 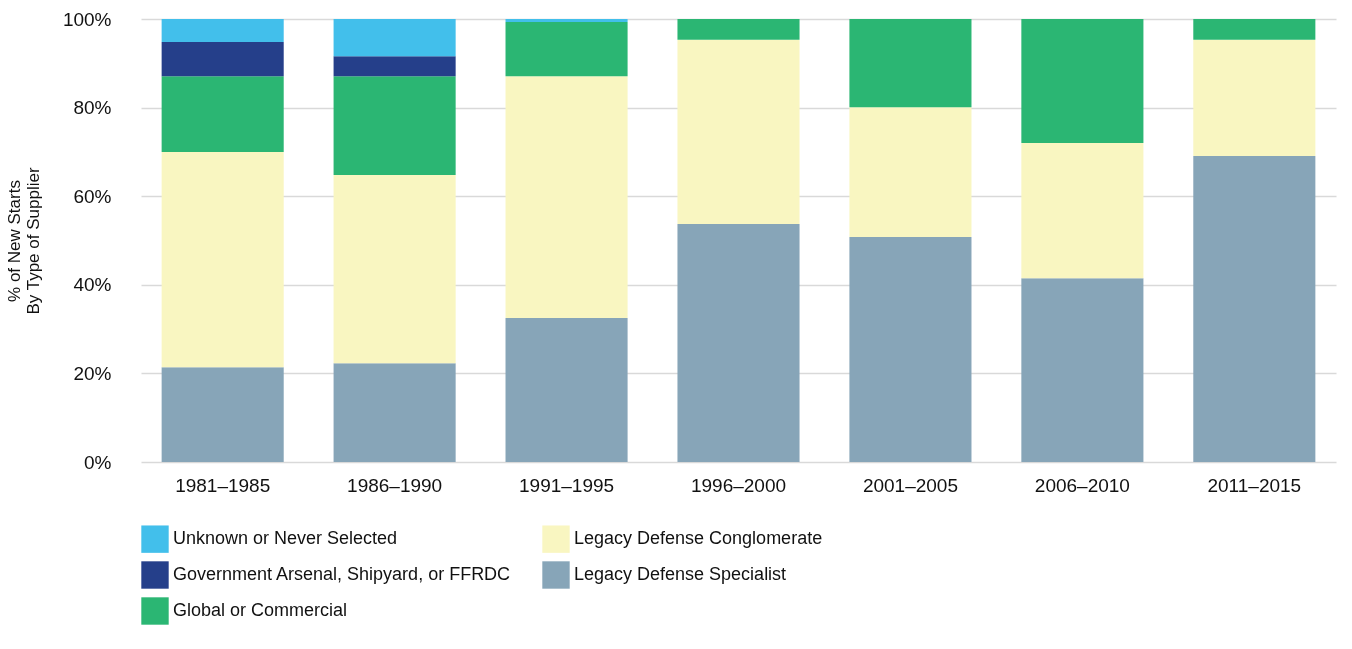 What do you see at coordinates (23, 241) in the screenshot?
I see `y-axis-title: % of New Starts By Type of Supplier` at bounding box center [23, 241].